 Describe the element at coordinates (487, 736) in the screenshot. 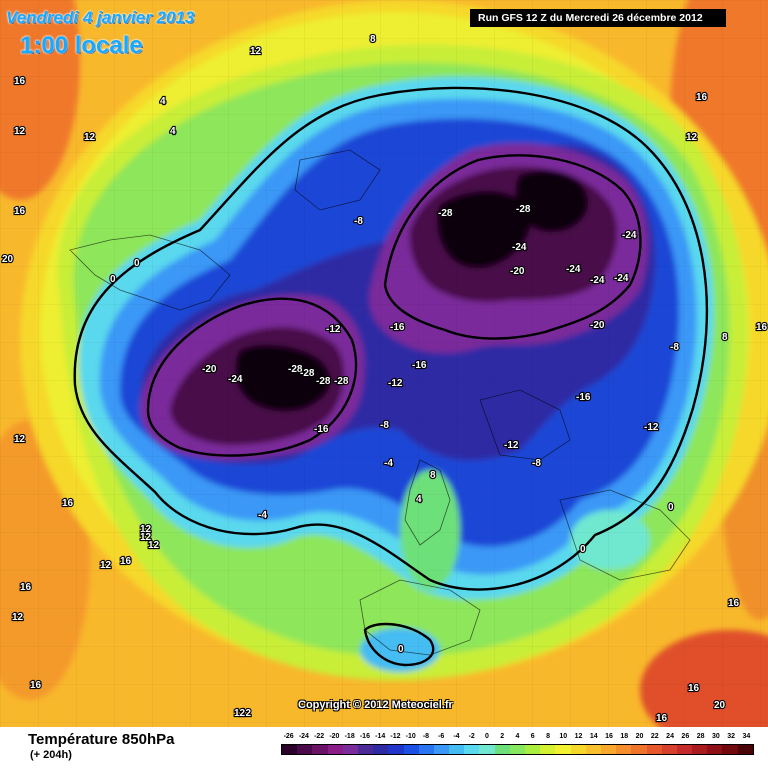

I see `legend-tick-label: 0` at that location.